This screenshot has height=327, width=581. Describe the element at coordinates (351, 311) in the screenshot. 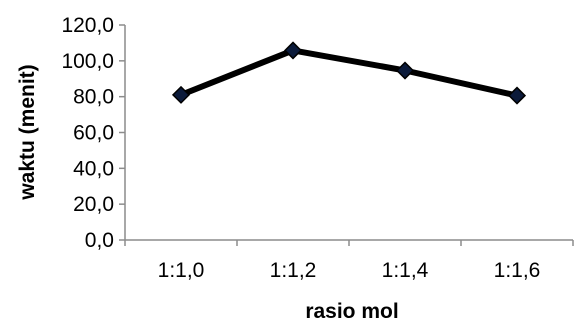

I see `x-axis-title: rasio mol` at that location.